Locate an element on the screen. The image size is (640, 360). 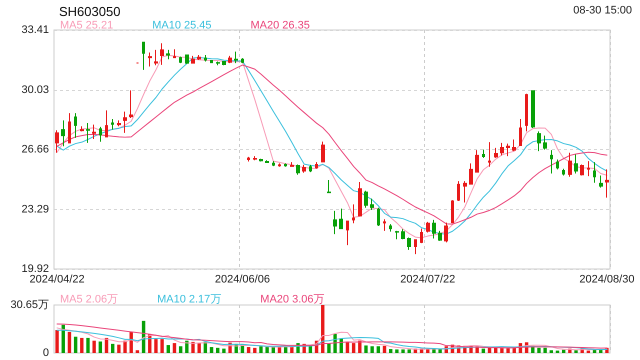
chart-title: SH603050 is located at coordinates (89, 11).